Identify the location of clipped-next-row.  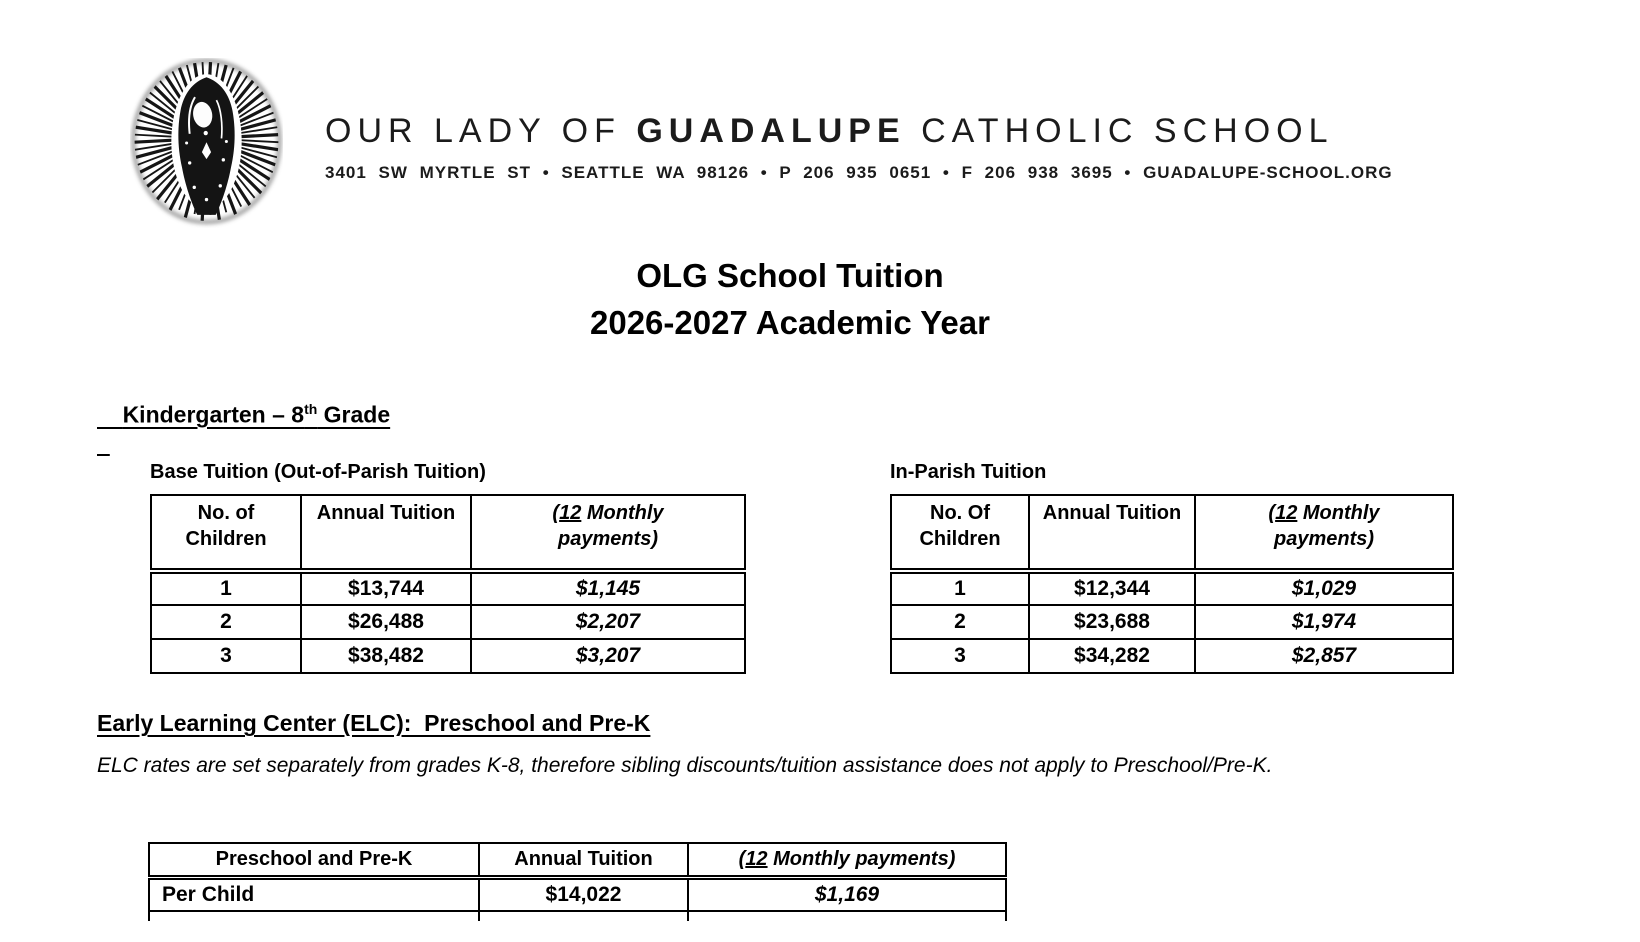
(577, 915).